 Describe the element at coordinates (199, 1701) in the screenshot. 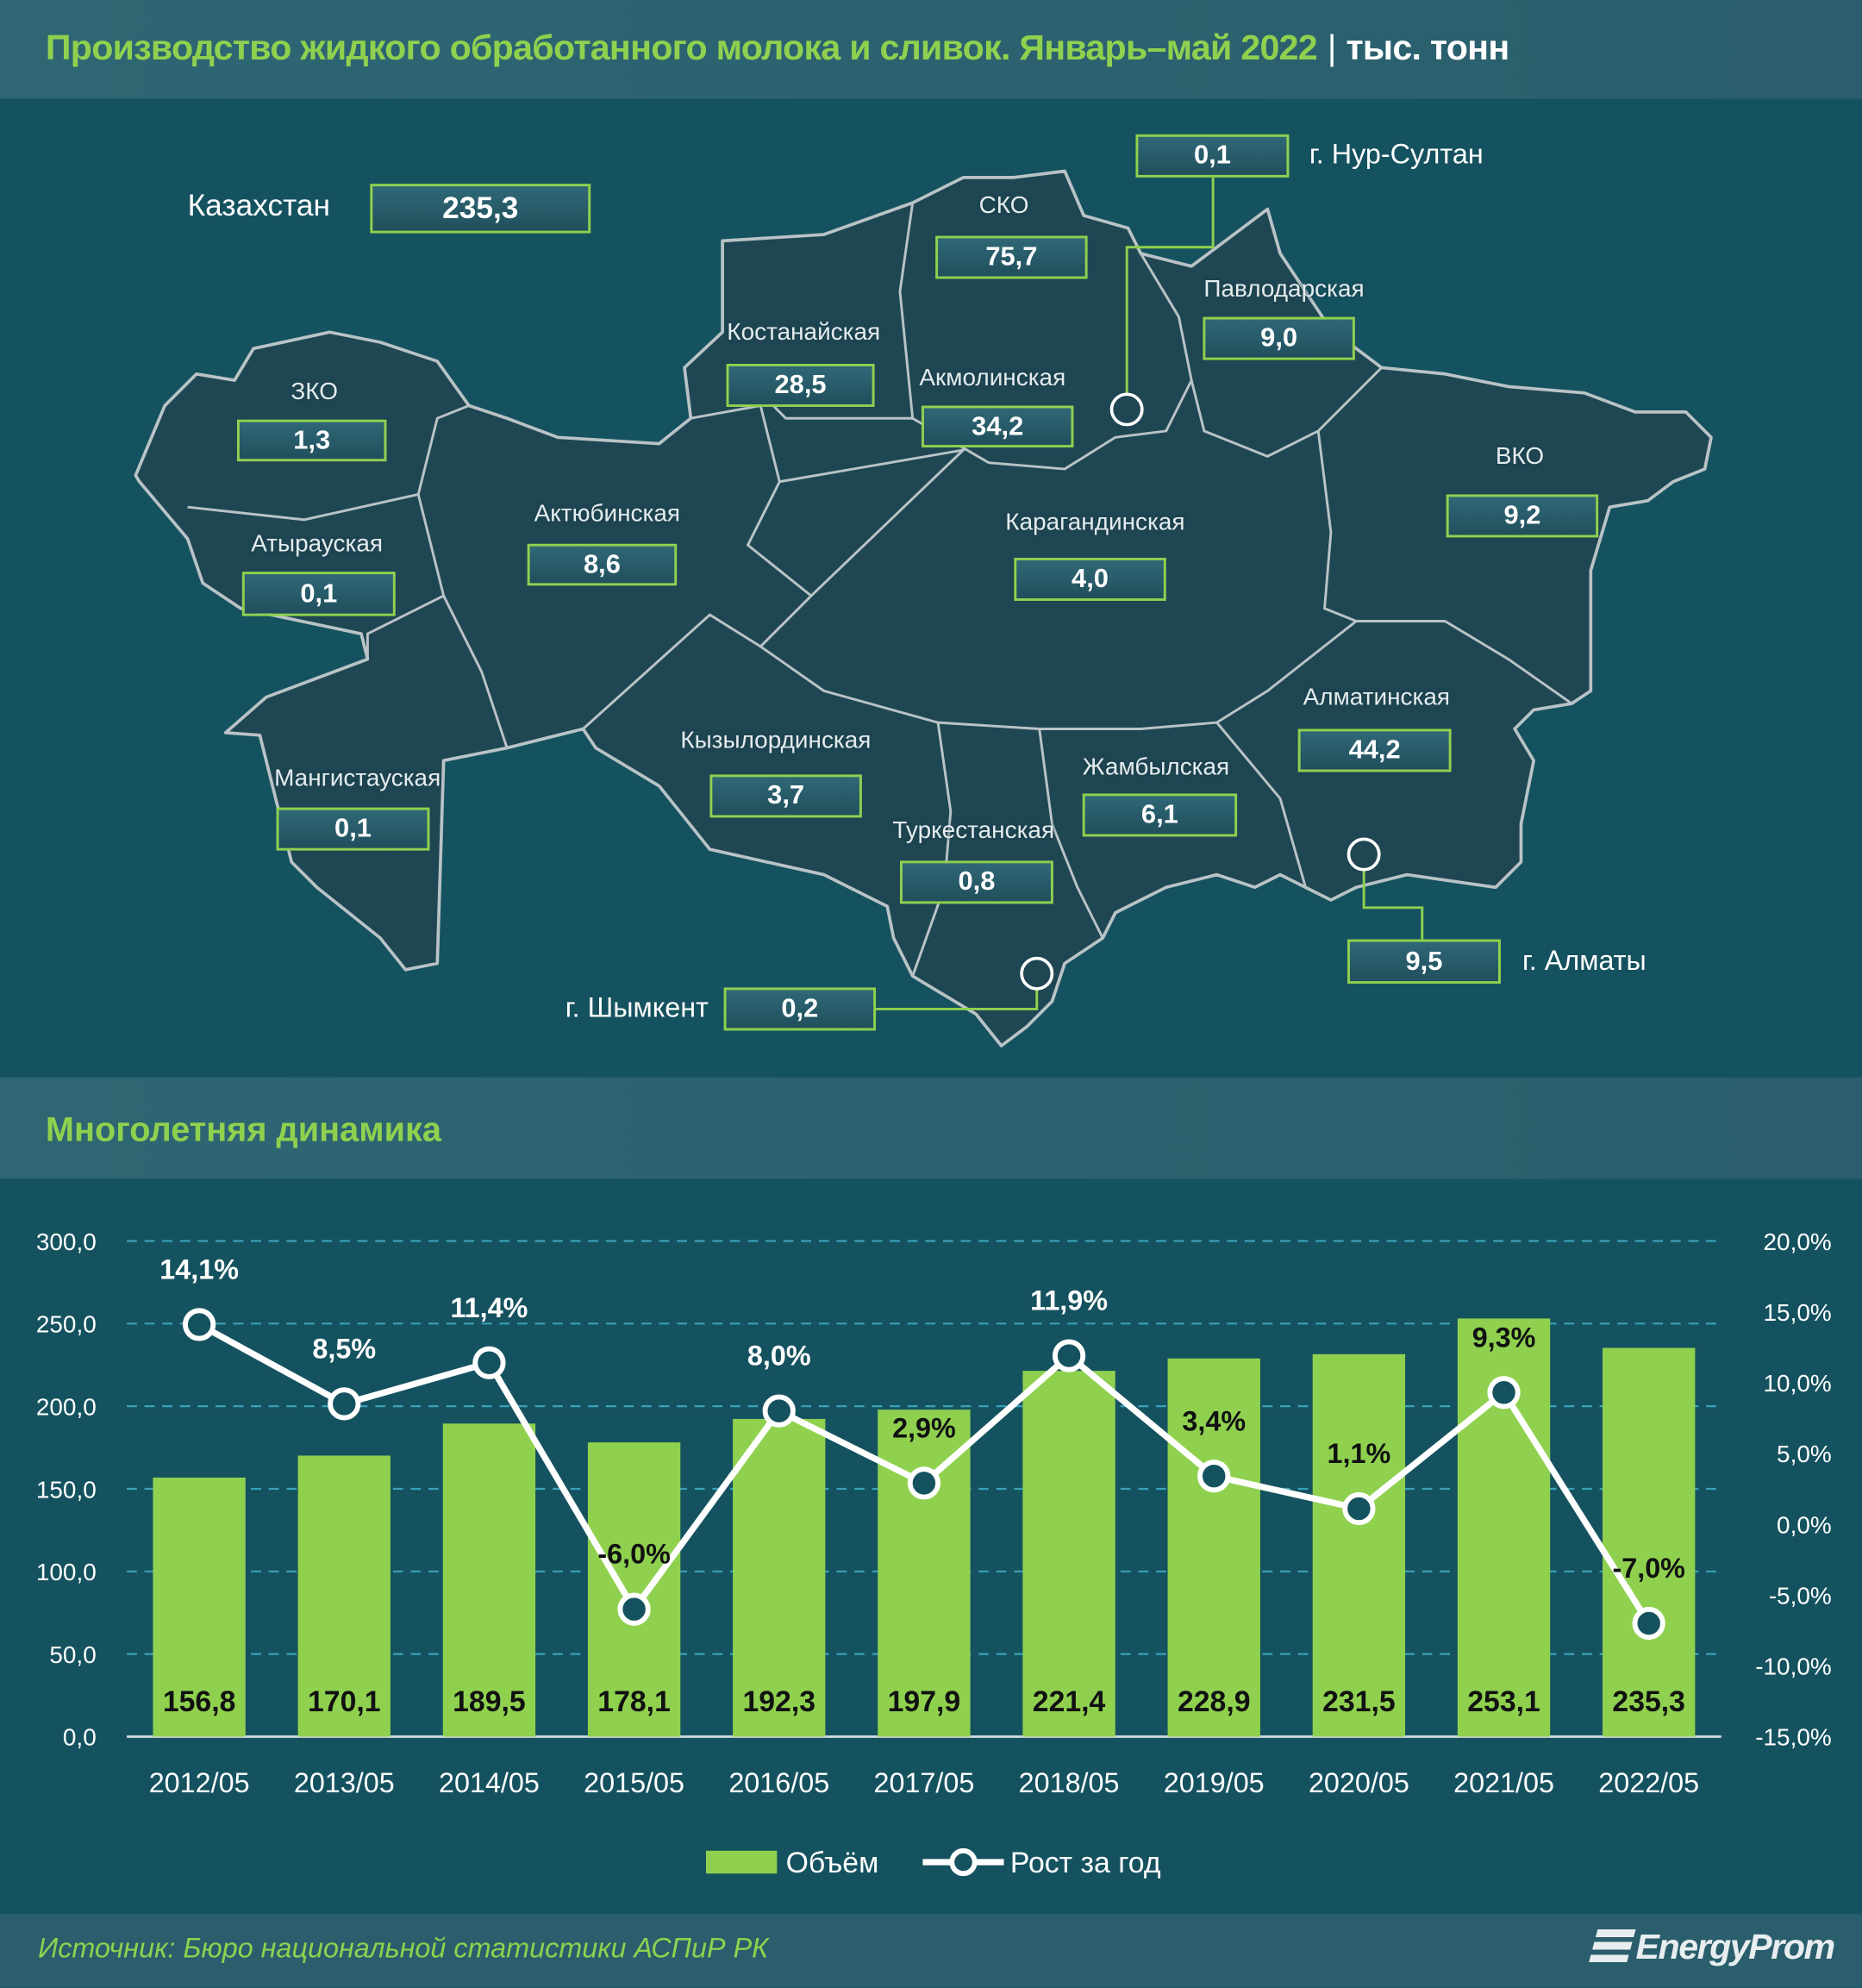

I see `bar-value-label: 156,8` at that location.